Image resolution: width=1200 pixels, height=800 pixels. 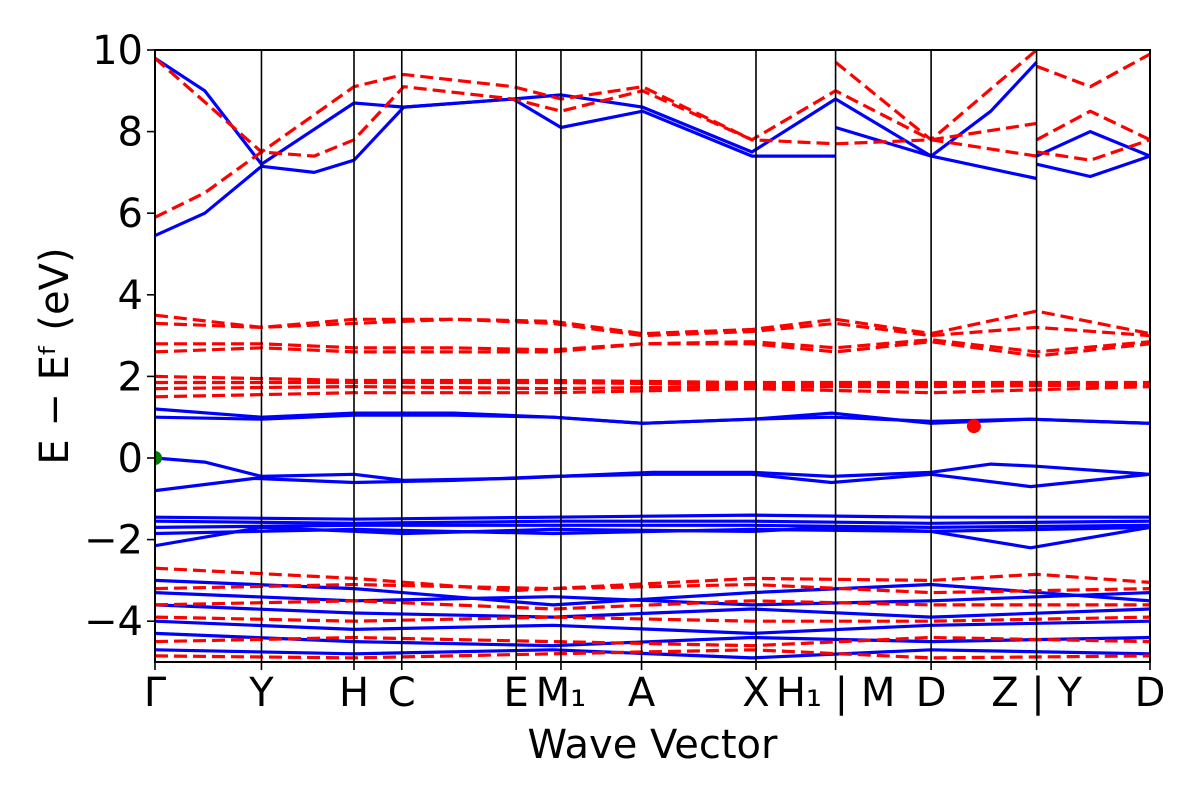 I want to click on y-axis-ticks: −4 −2 0 2 4 6 8 10, so click(x=119, y=336).